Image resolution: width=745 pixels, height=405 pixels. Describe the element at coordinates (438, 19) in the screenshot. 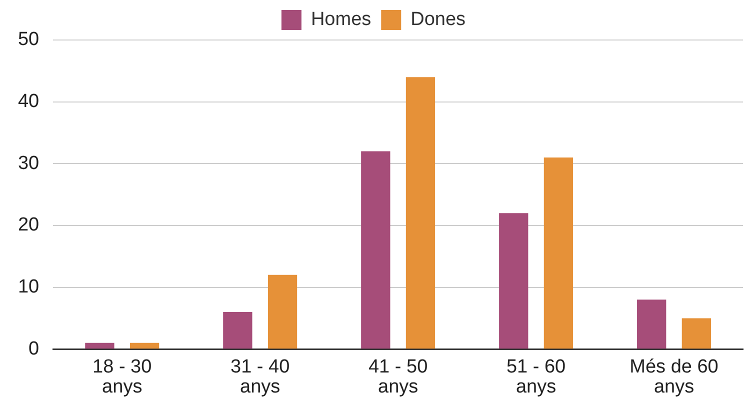

I see `legend-label: Dones` at that location.